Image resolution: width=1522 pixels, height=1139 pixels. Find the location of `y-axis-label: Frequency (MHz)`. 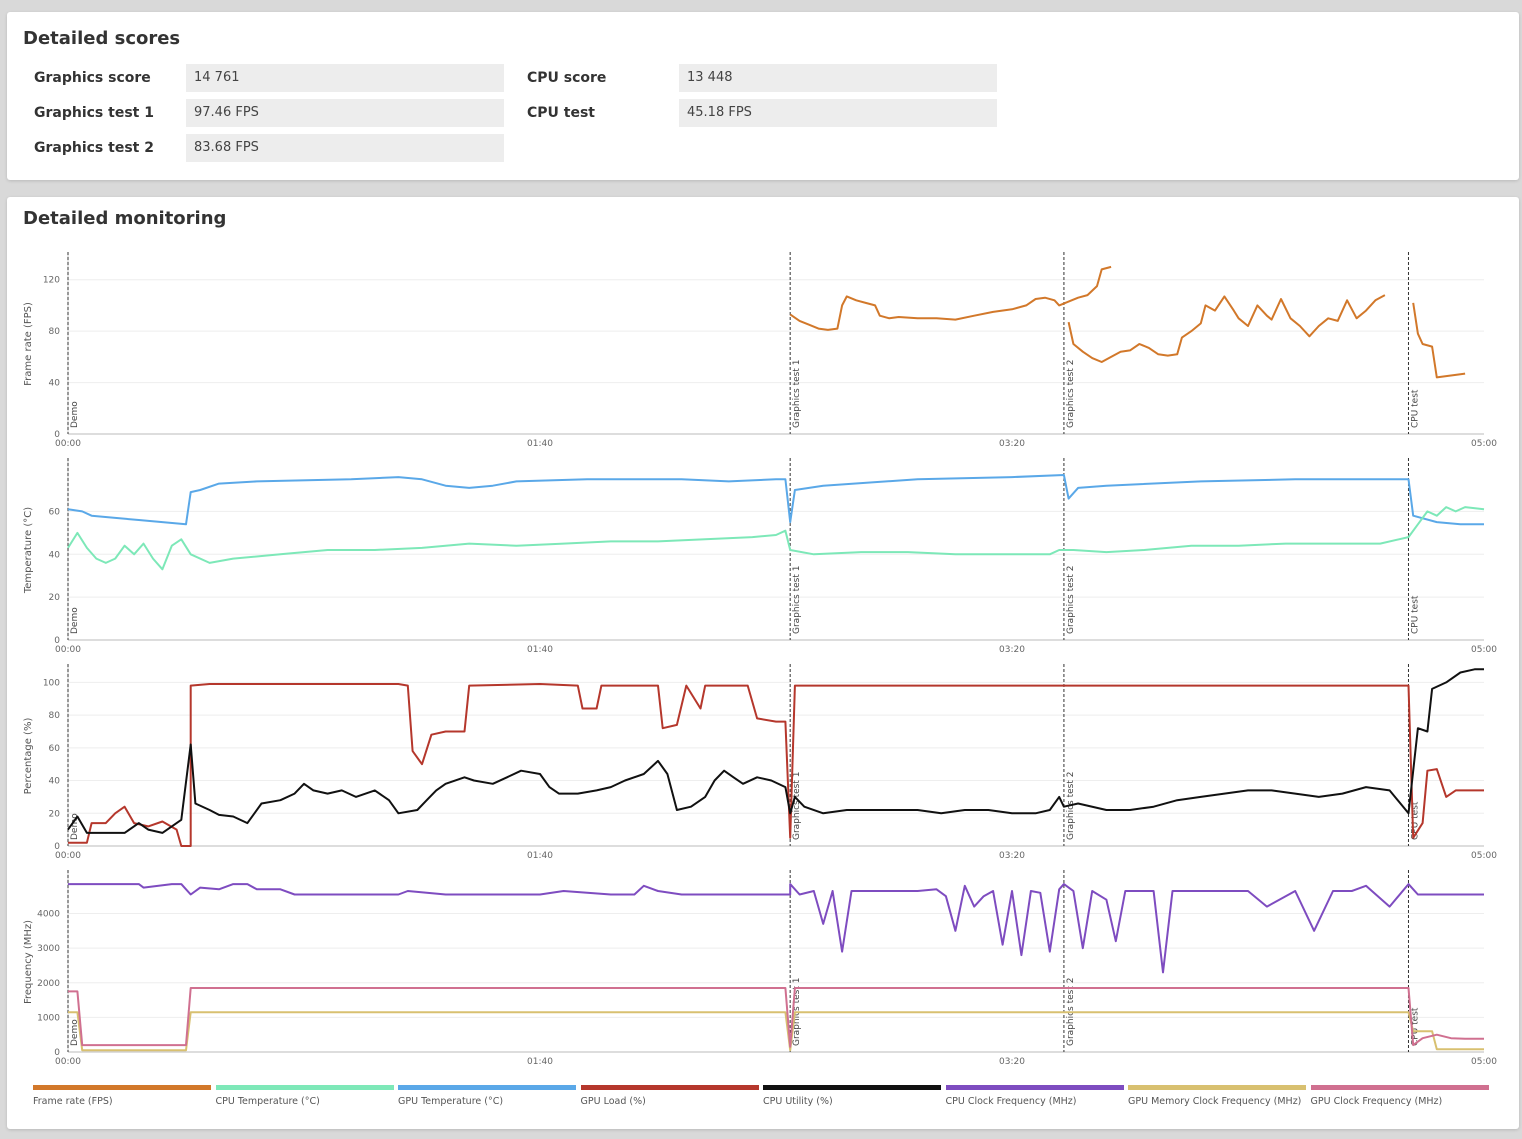

y-axis-label: Frequency (MHz) is located at coordinates (28, 962).